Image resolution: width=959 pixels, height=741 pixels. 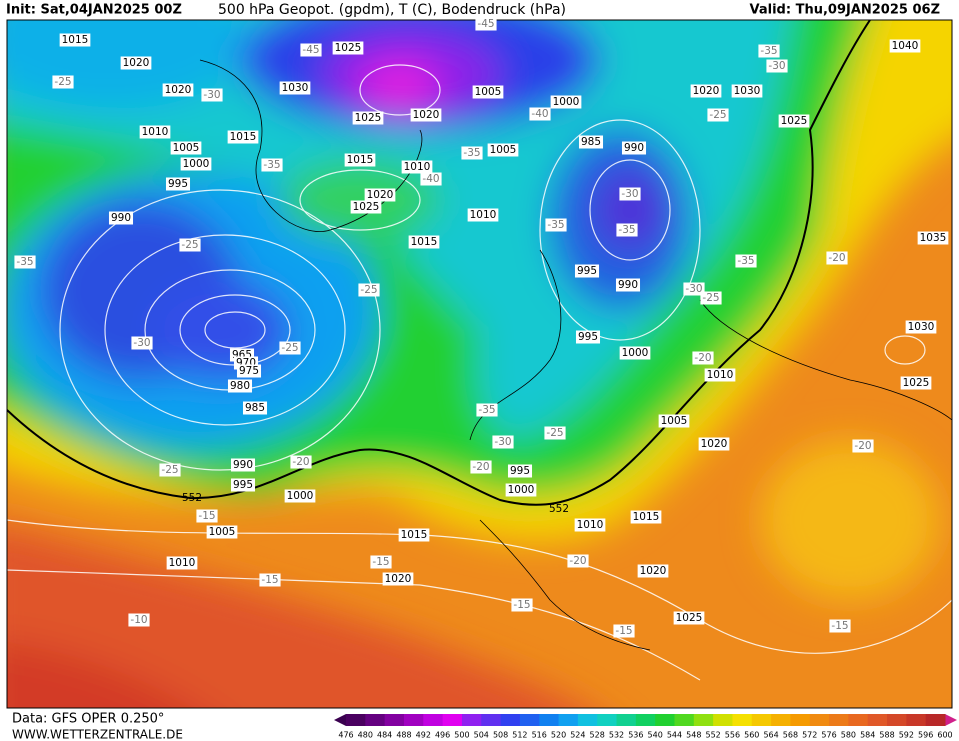 I want to click on geopotential-label: 552, so click(x=192, y=498).